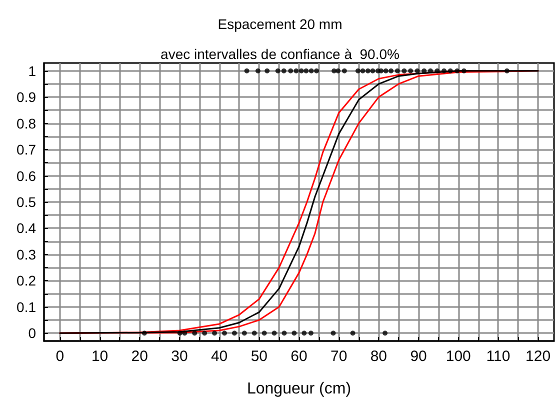 The width and height of the screenshot is (560, 403). What do you see at coordinates (538, 356) in the screenshot?
I see `x-tick-label: 120` at bounding box center [538, 356].